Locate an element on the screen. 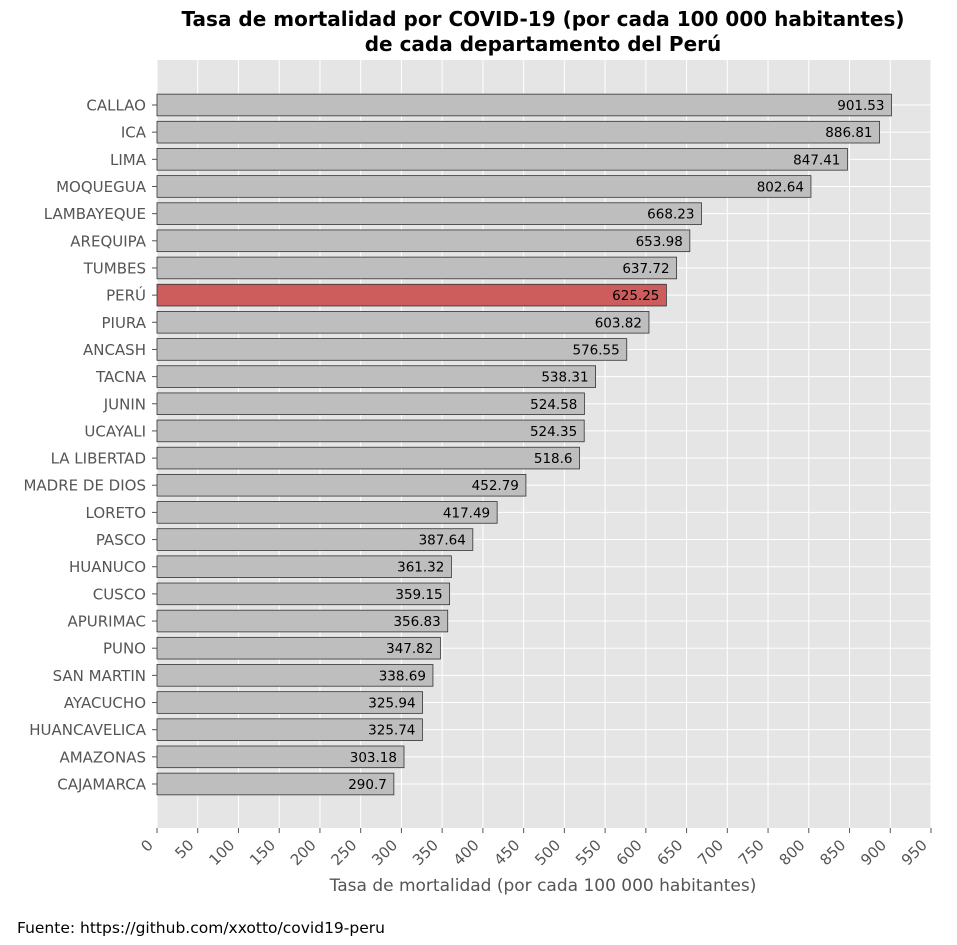 Image resolution: width=957 pixels, height=945 pixels. x-tick-label: 250 is located at coordinates (344, 852).